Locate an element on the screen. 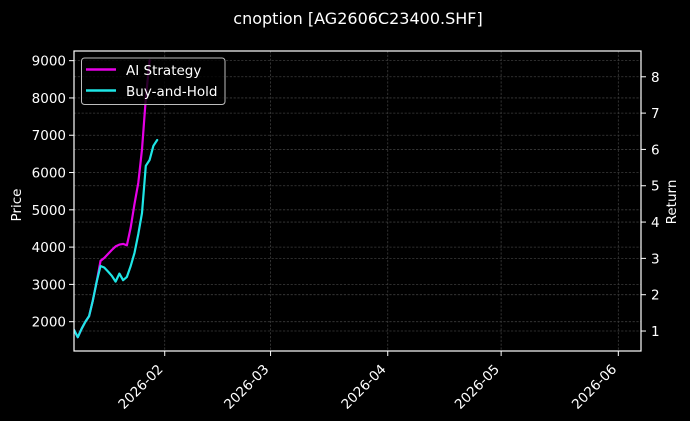  legend-box is located at coordinates (153, 81).